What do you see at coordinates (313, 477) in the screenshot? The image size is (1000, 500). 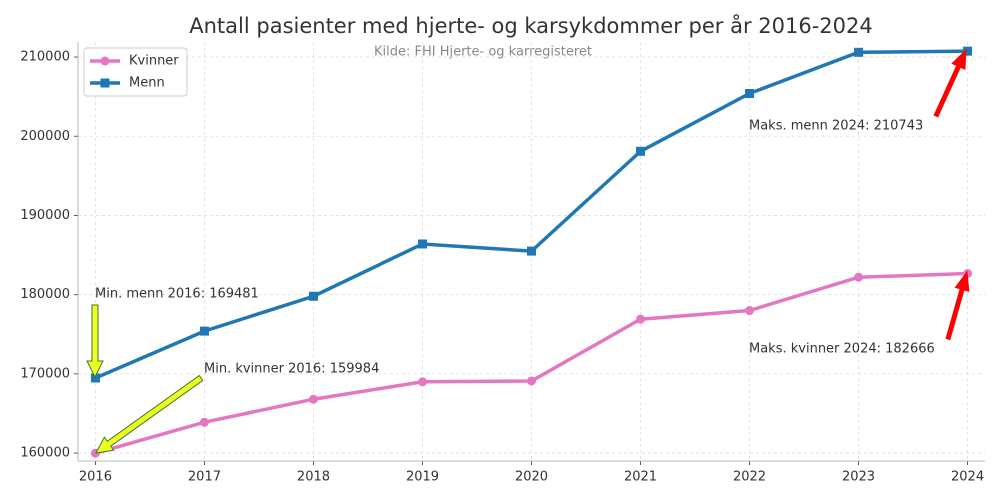 I see `x-tick-label: 2018` at bounding box center [313, 477].